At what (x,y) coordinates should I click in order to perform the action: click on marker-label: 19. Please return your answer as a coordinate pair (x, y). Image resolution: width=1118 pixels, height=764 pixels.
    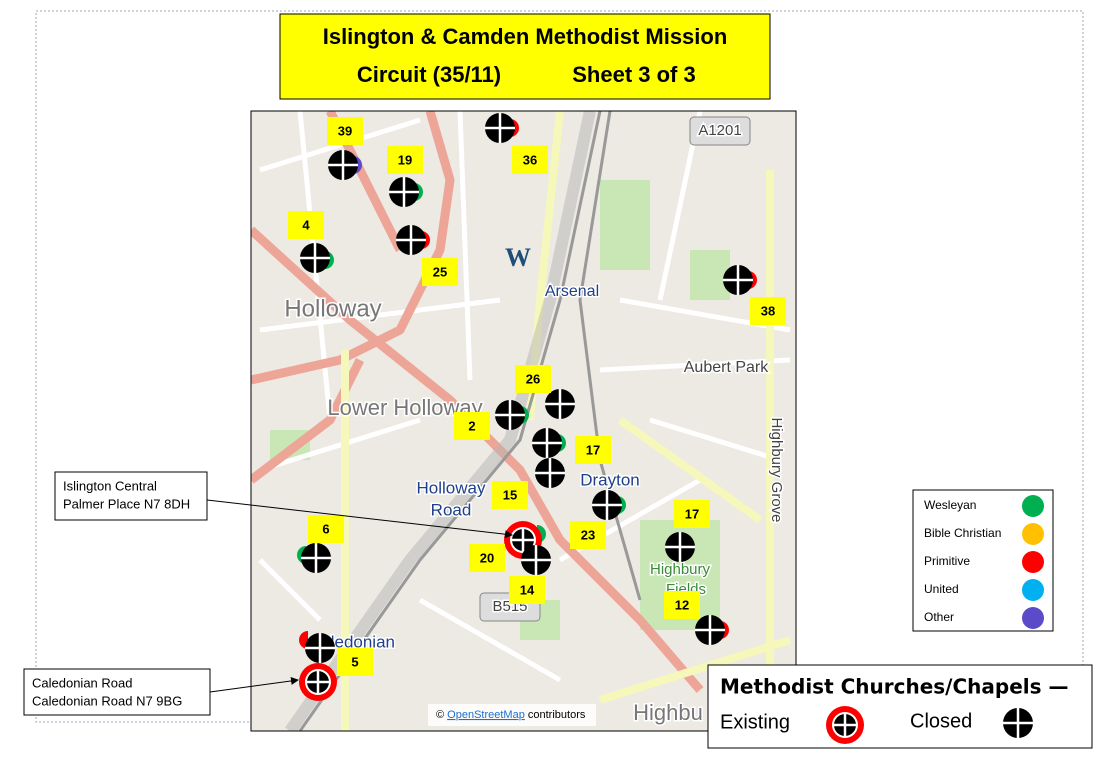
    Looking at the image, I should click on (405, 159).